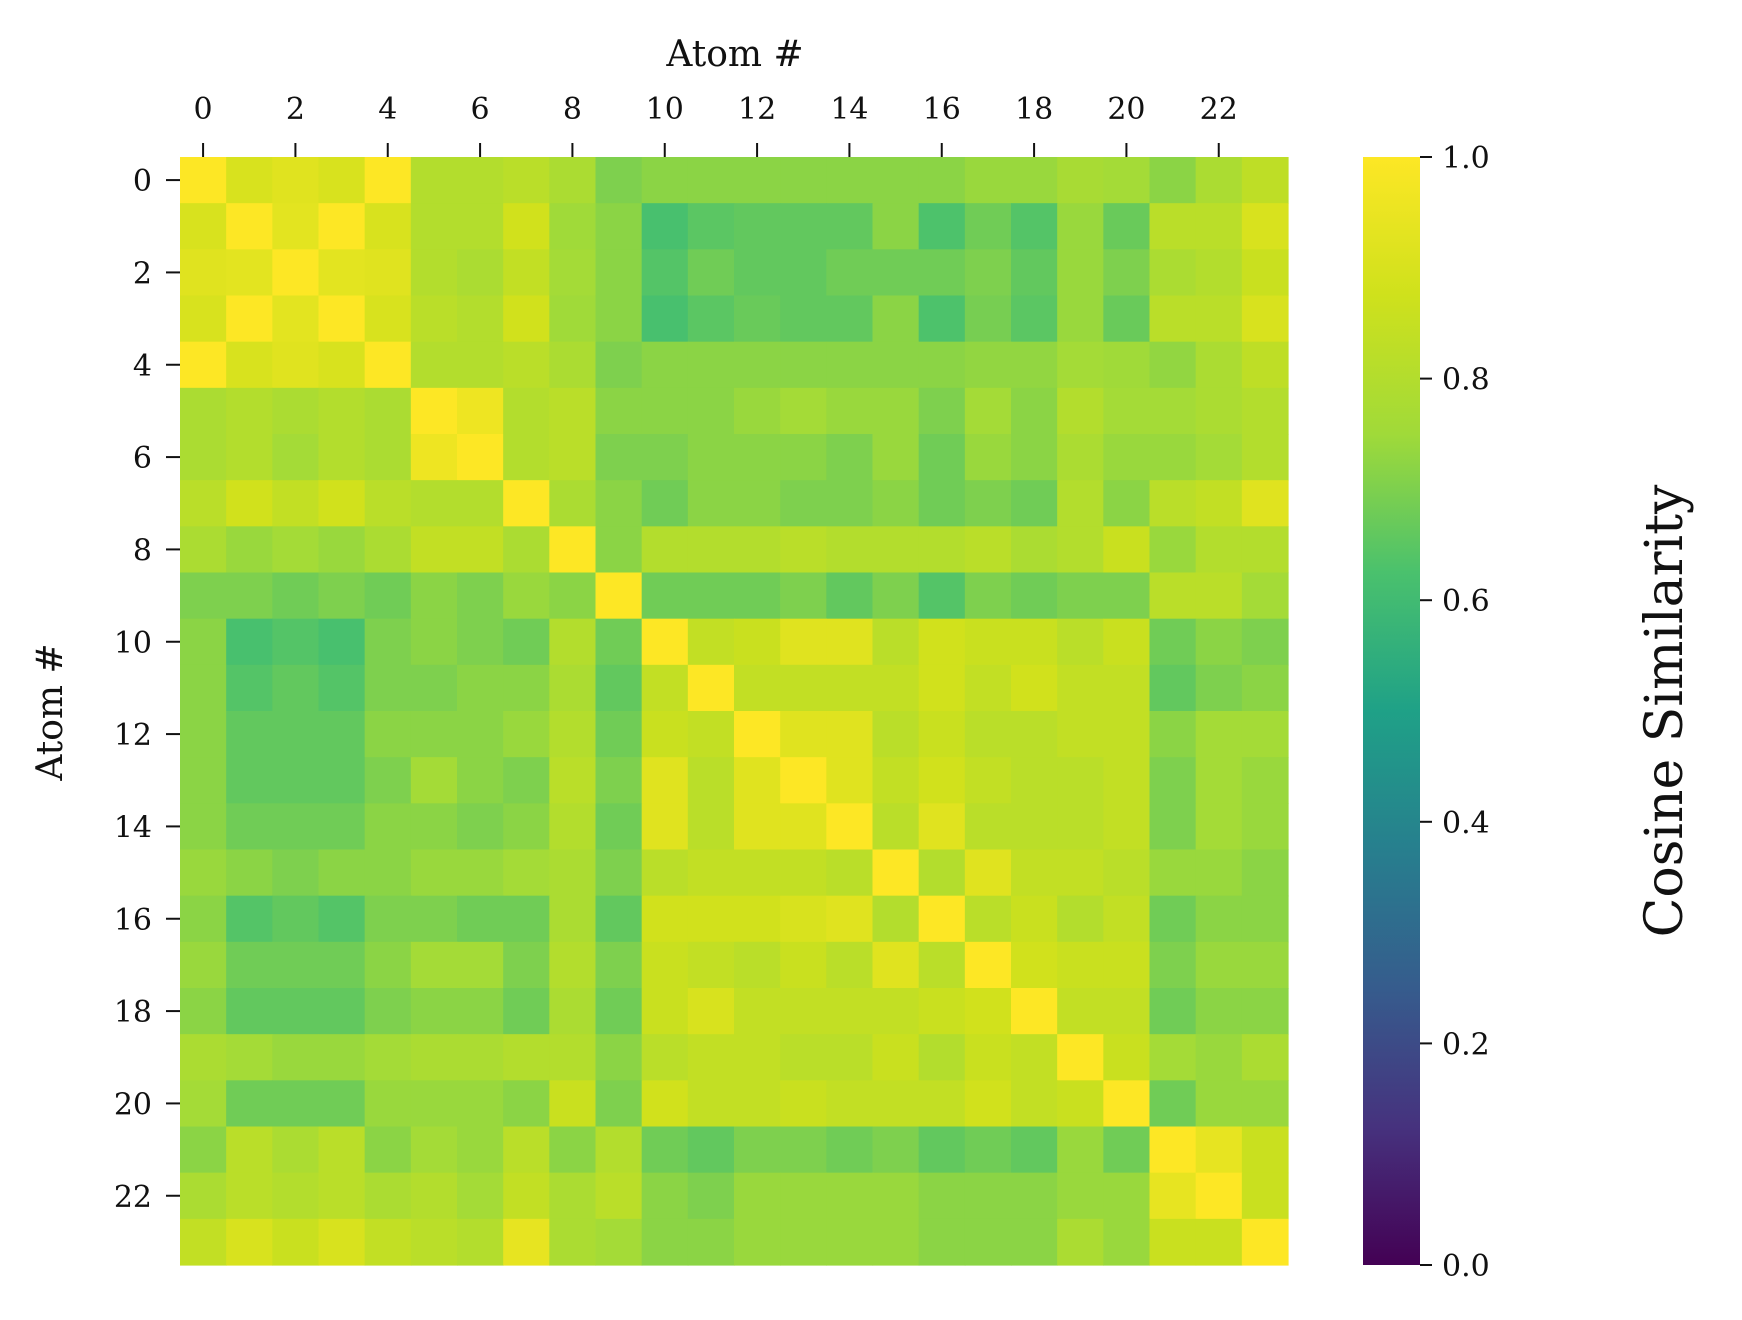 The image size is (1742, 1320). What do you see at coordinates (133, 643) in the screenshot?
I see `y-tick-label: 10` at bounding box center [133, 643].